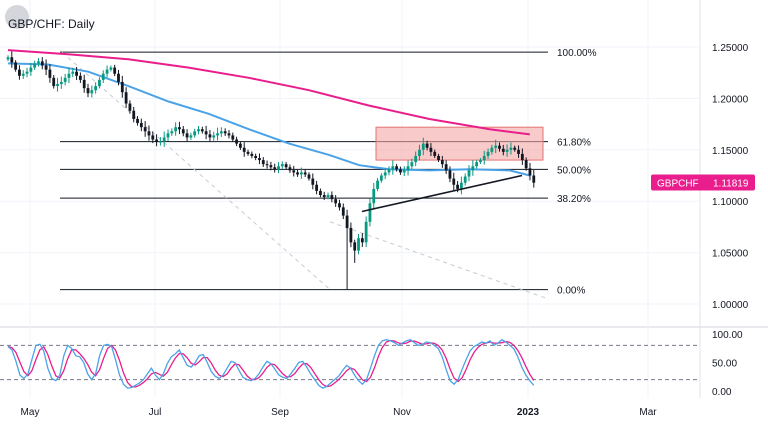 The image size is (768, 437). I want to click on ascending-trend-line, so click(442, 193).